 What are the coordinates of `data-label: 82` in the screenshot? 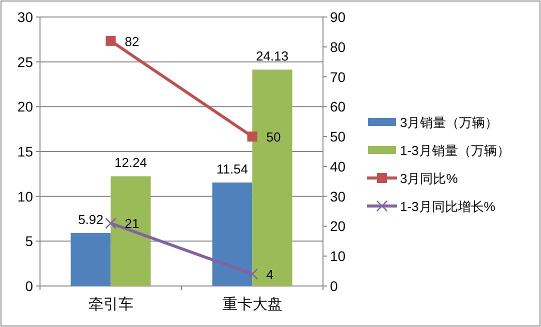 It's located at (132, 41).